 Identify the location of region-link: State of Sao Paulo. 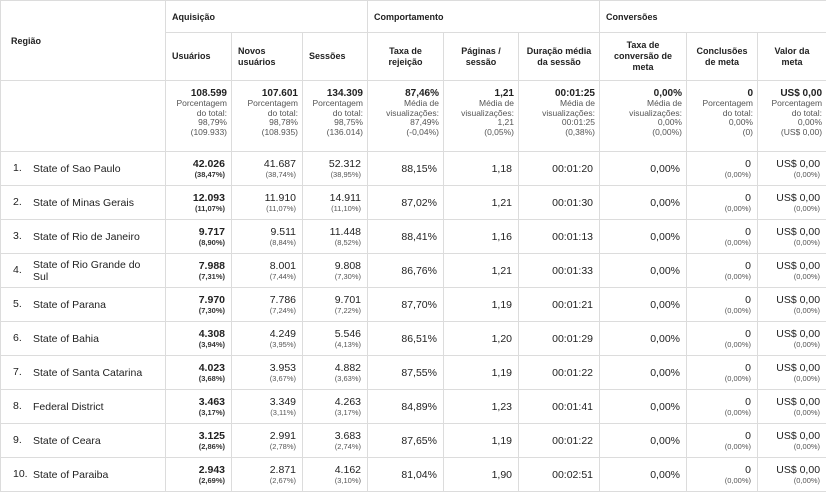
(77, 168).